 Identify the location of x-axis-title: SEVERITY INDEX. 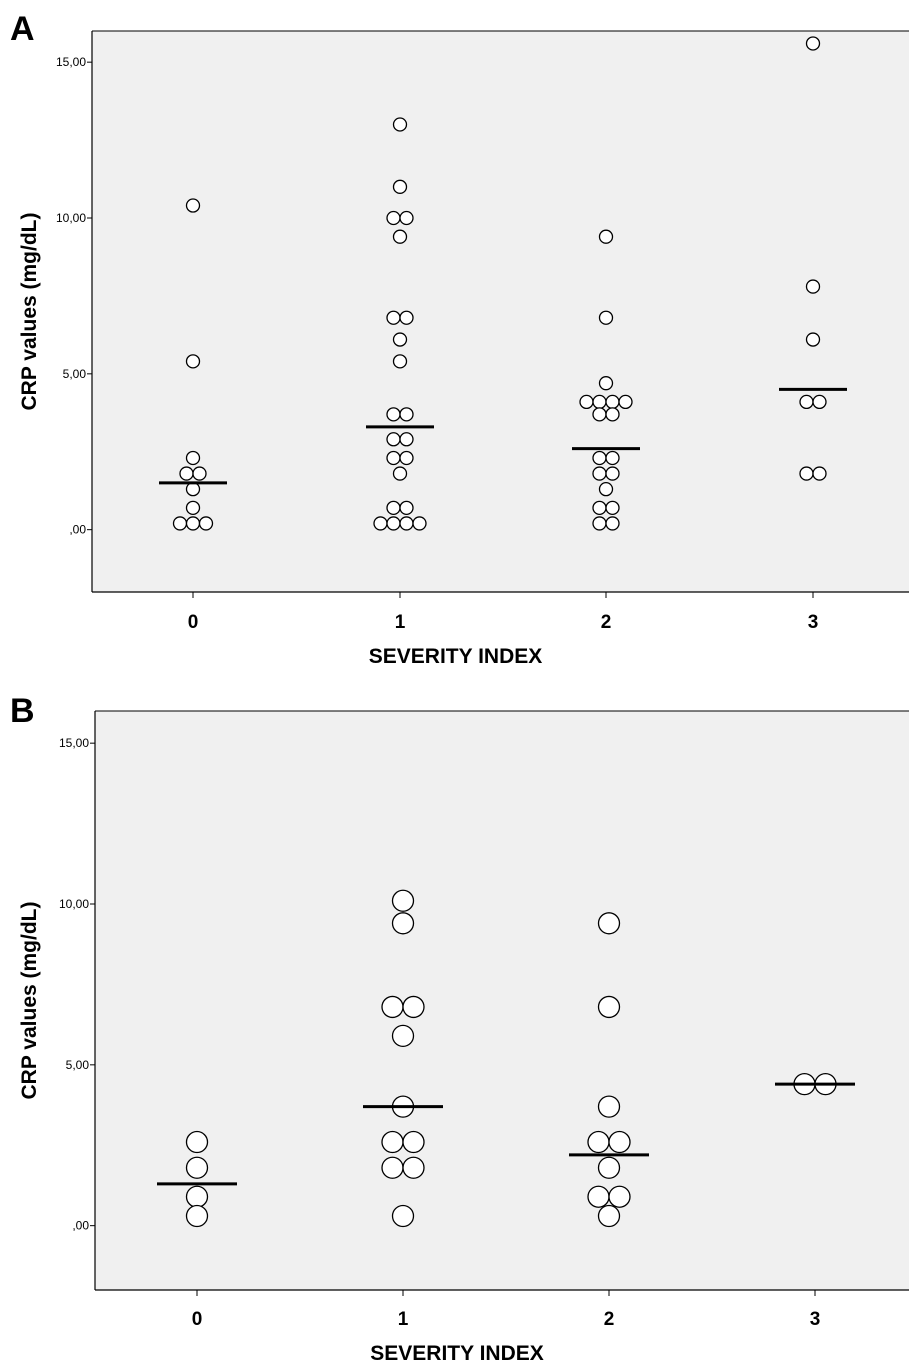
(456, 656).